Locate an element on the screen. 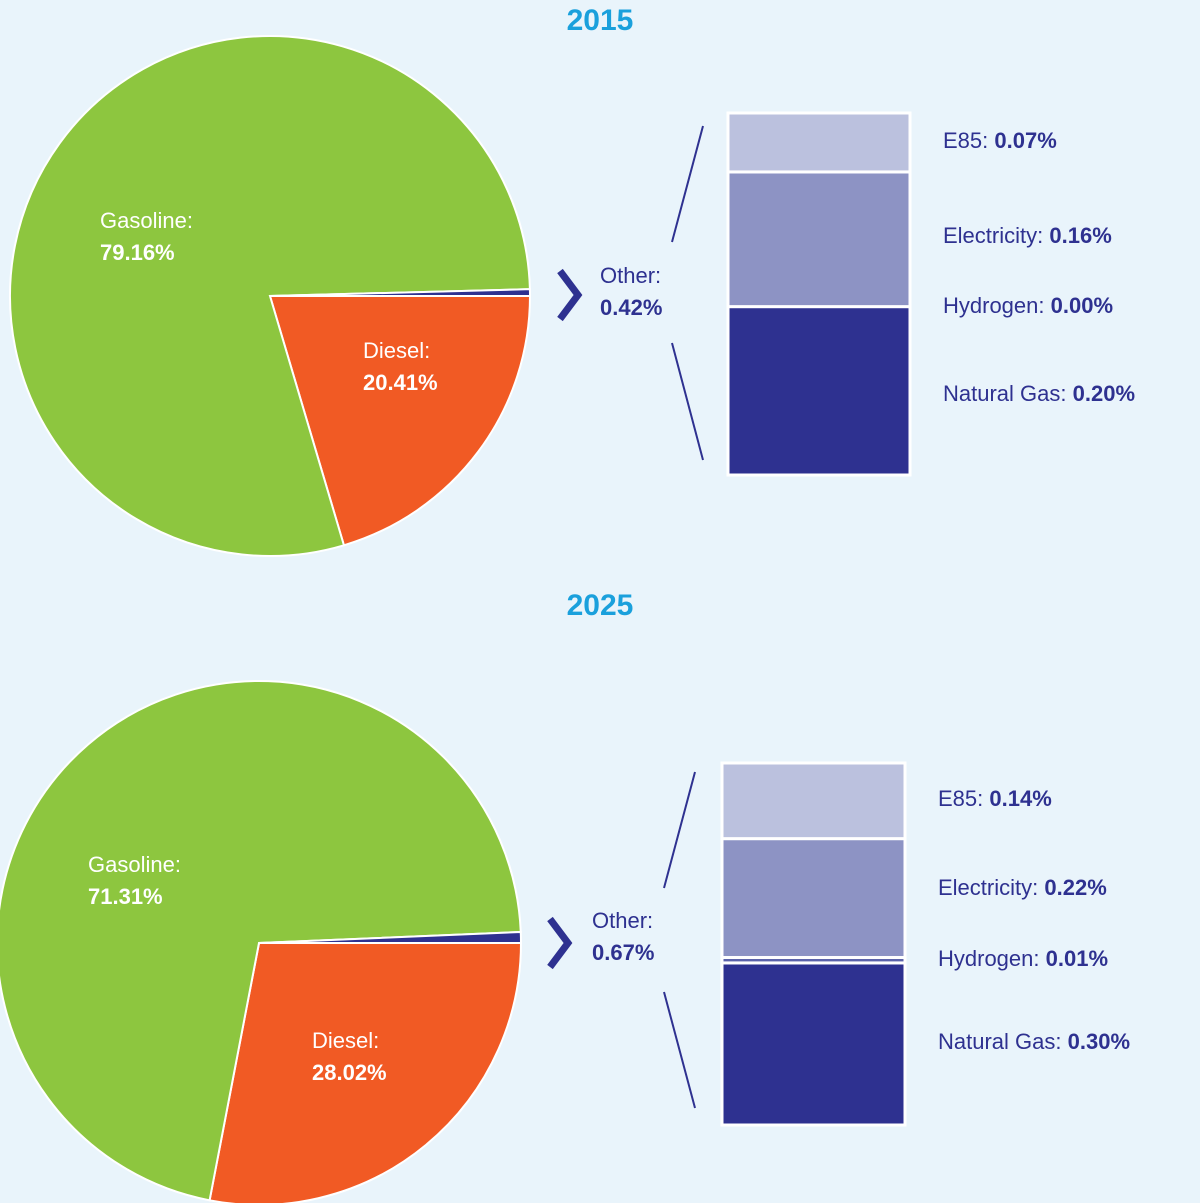  segment-value-label: 0.30% is located at coordinates (1099, 1041).